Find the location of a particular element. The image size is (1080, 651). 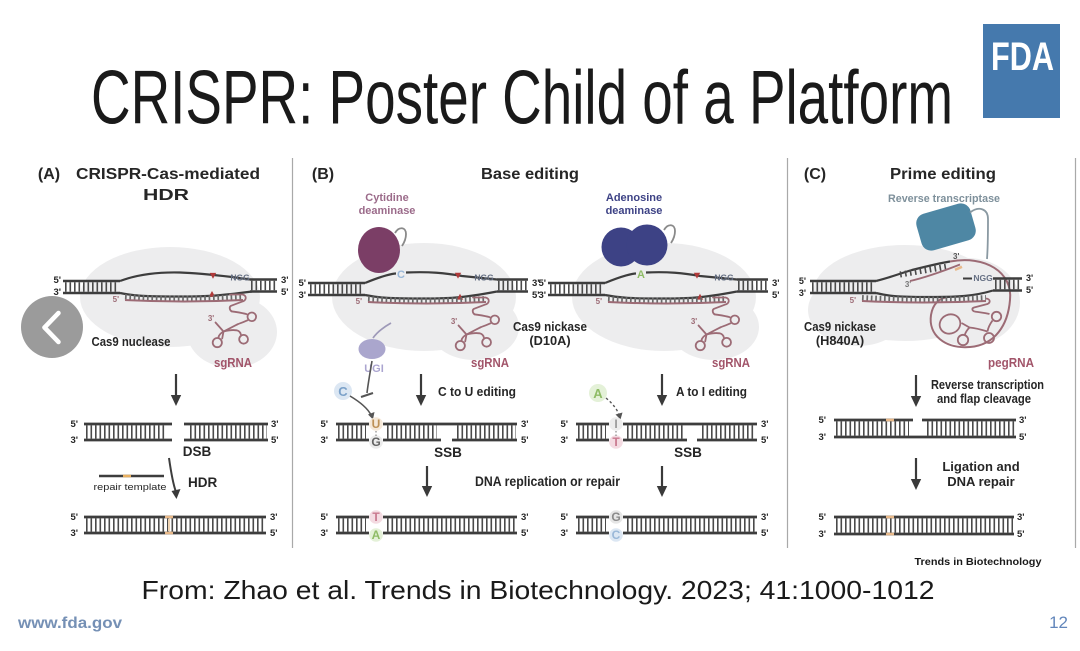

svg-text: Trends in Biotechnology is located at coordinates (978, 562).